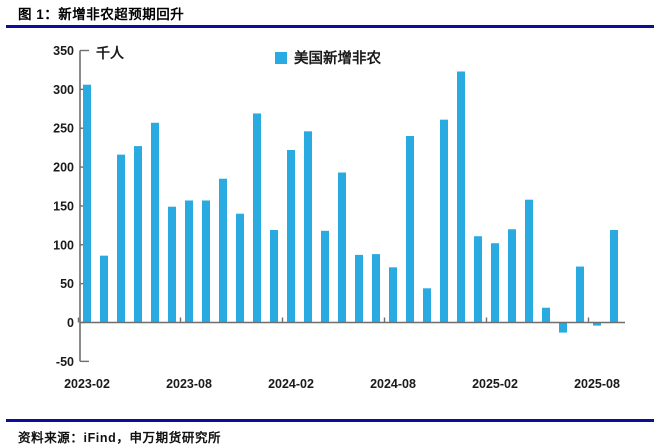 This screenshot has height=446, width=660. What do you see at coordinates (65, 362) in the screenshot?
I see `y-tick-label: -50` at bounding box center [65, 362].